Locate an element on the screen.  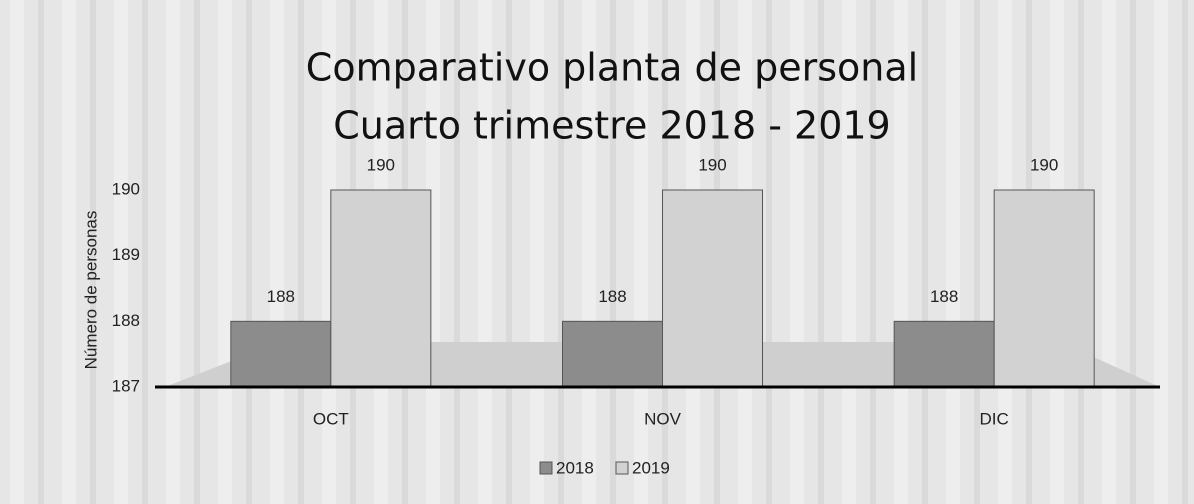
y-tick-label: 190 is located at coordinates (126, 188).